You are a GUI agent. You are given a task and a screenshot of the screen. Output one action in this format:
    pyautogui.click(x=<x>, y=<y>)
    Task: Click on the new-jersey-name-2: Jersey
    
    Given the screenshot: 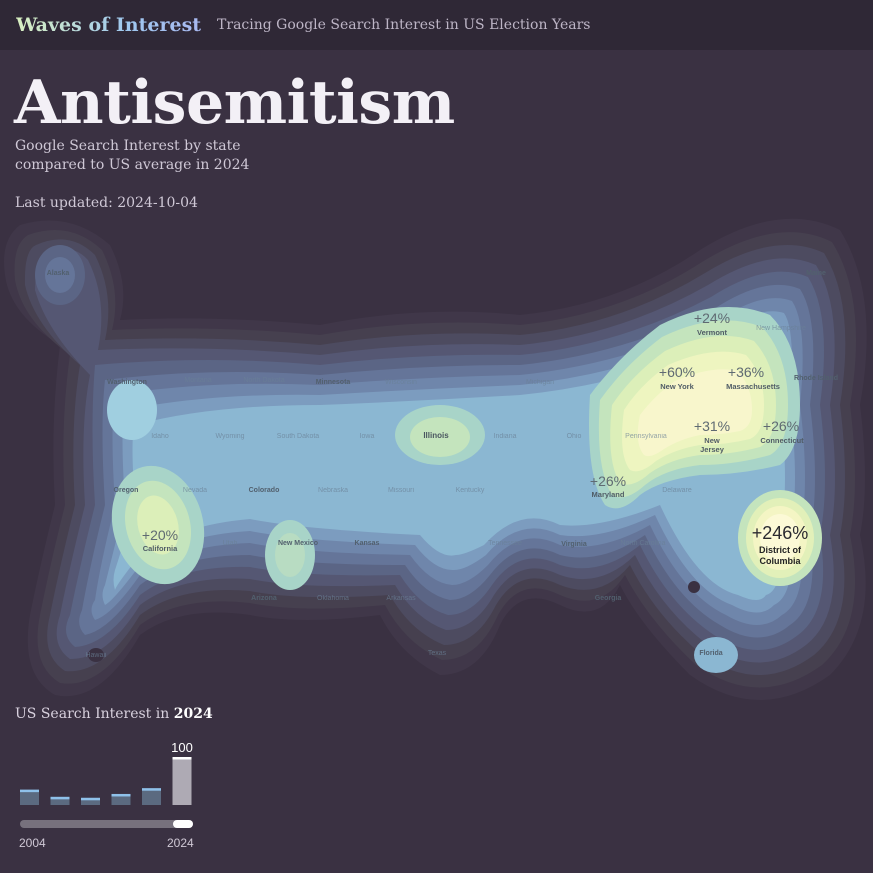 What is the action you would take?
    pyautogui.click(x=712, y=449)
    